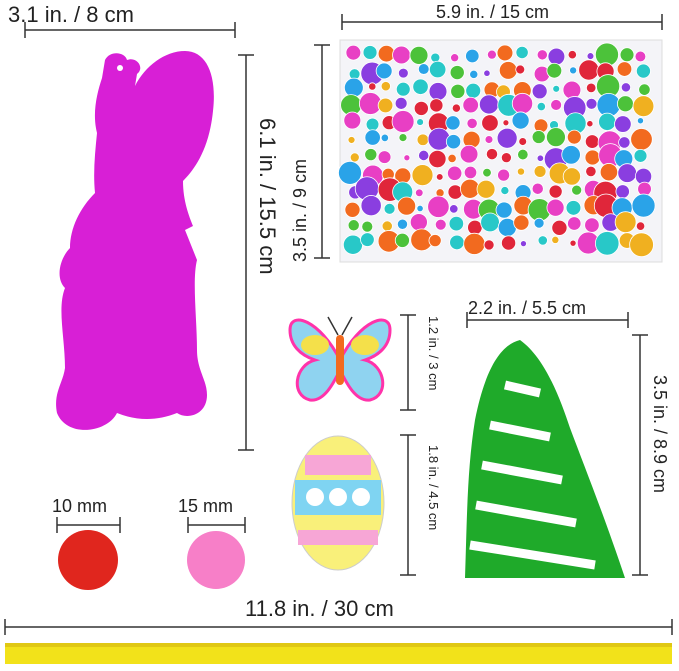  Describe the element at coordinates (338, 503) in the screenshot. I see `easter-egg` at that location.